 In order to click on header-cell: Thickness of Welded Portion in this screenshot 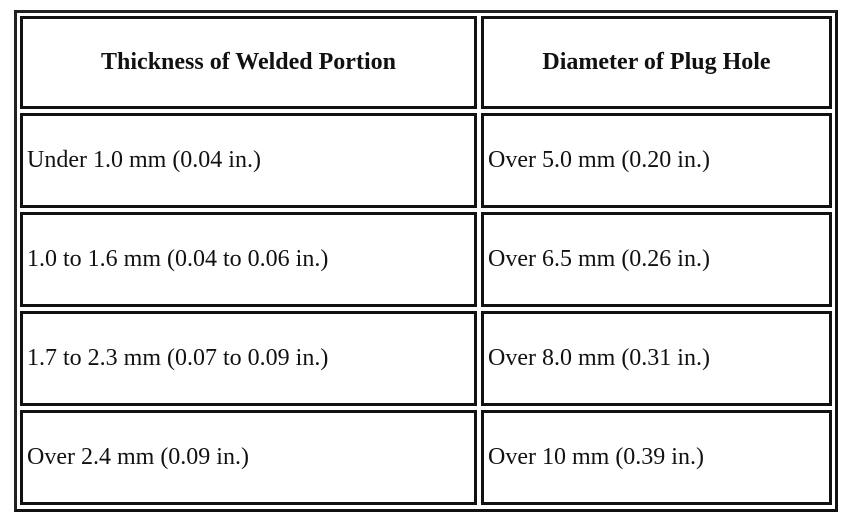, I will do `click(248, 62)`.